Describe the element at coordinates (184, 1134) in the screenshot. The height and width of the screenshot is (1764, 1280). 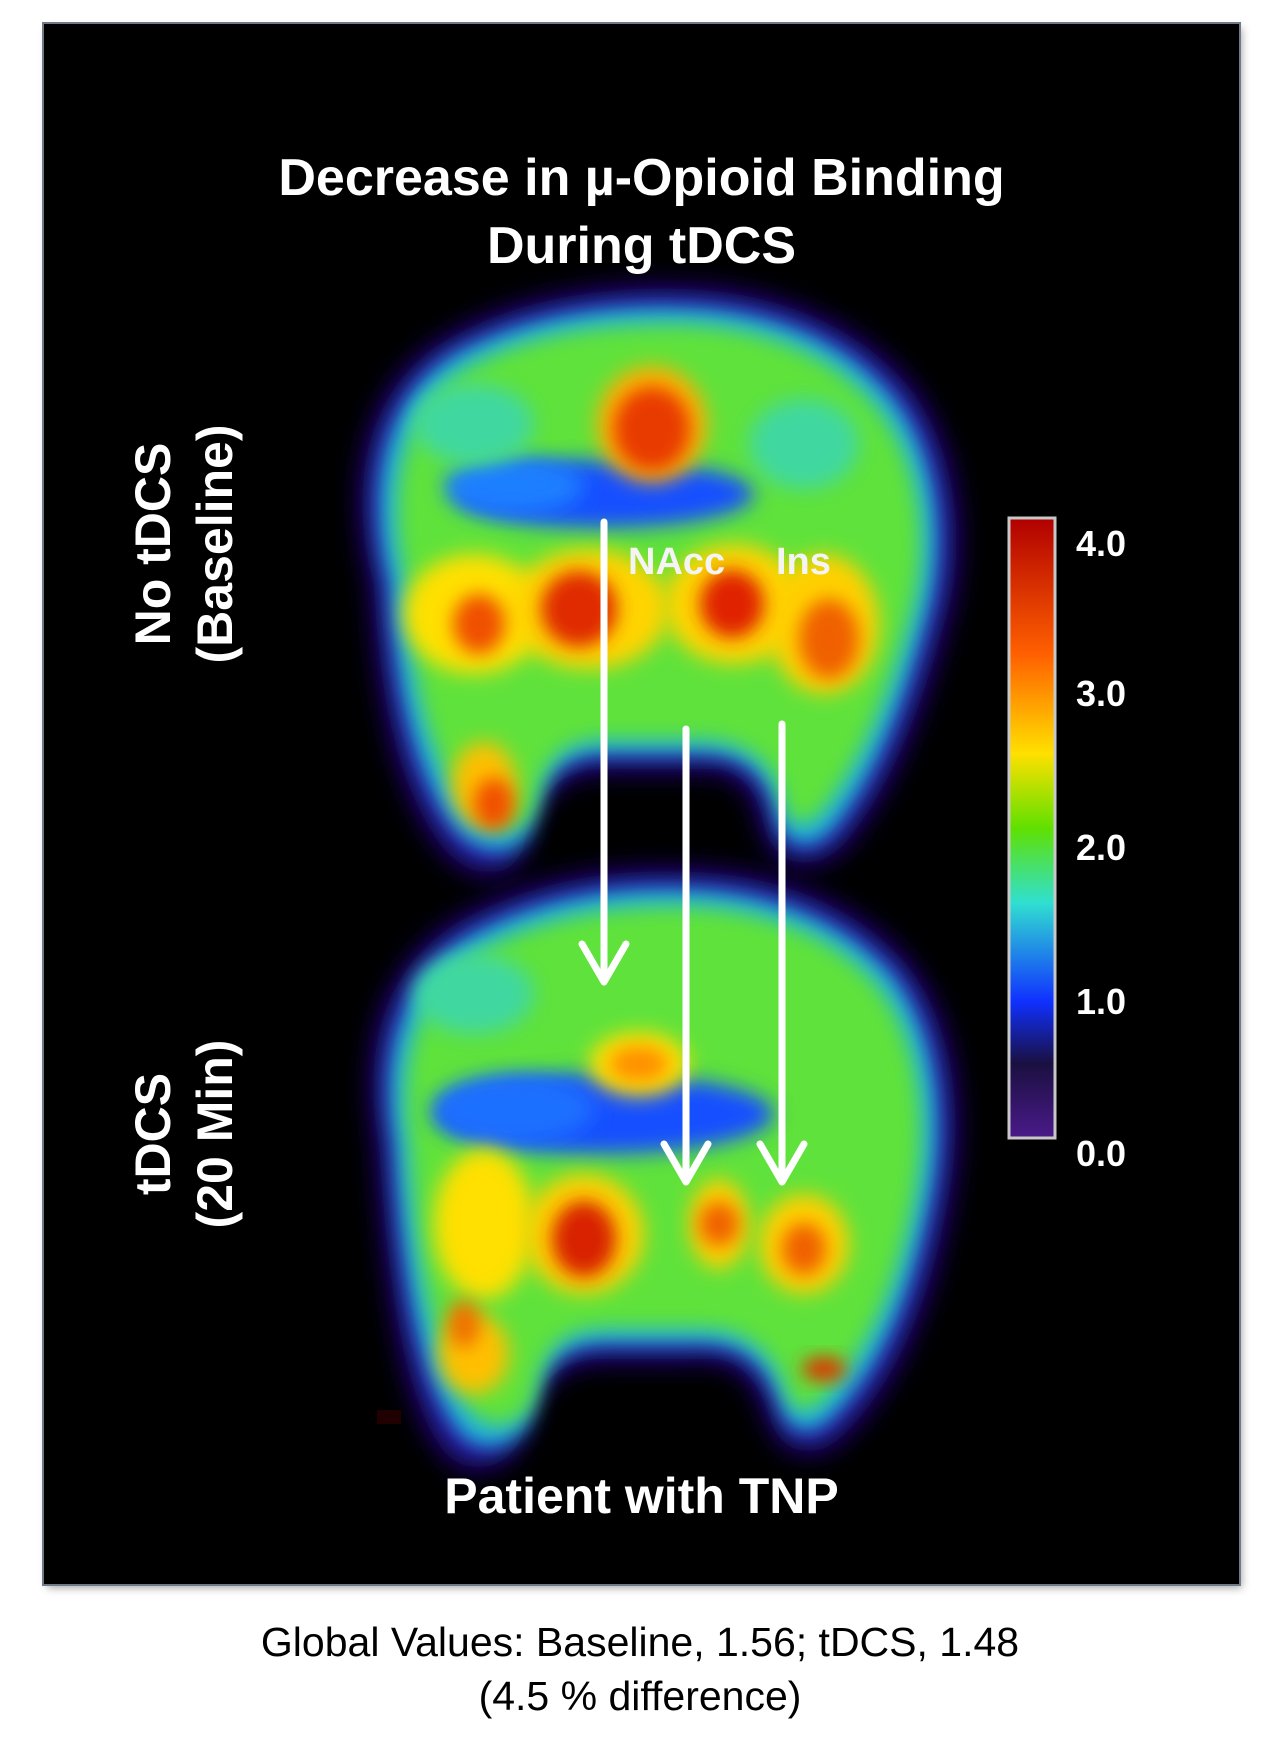
I see `tdcs-row-label: tDCS (20 Min)` at that location.